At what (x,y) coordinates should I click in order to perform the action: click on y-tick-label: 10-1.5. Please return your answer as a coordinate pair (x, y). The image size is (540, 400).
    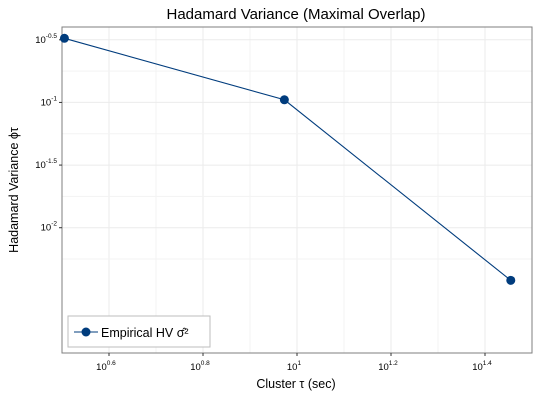
    Looking at the image, I should click on (46, 164).